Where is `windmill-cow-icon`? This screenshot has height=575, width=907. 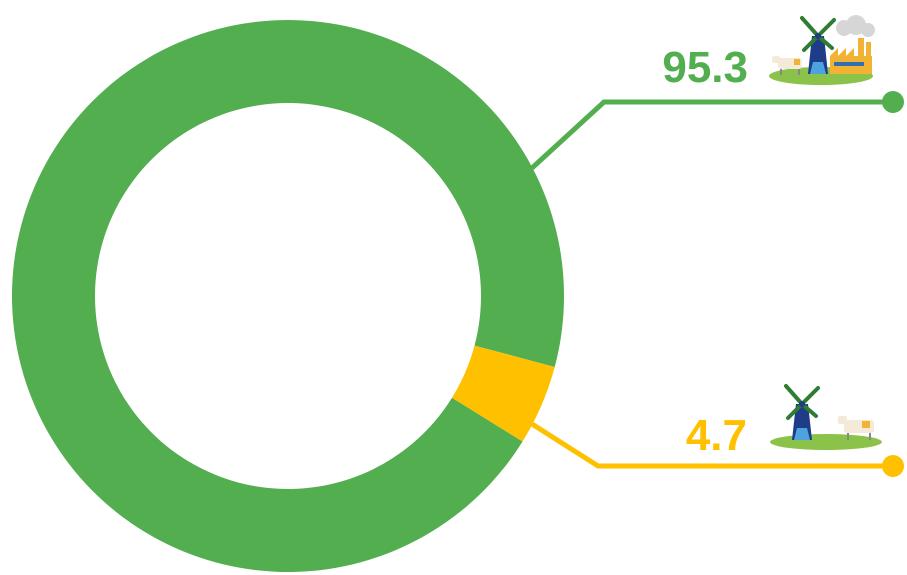 windmill-cow-icon is located at coordinates (826, 417).